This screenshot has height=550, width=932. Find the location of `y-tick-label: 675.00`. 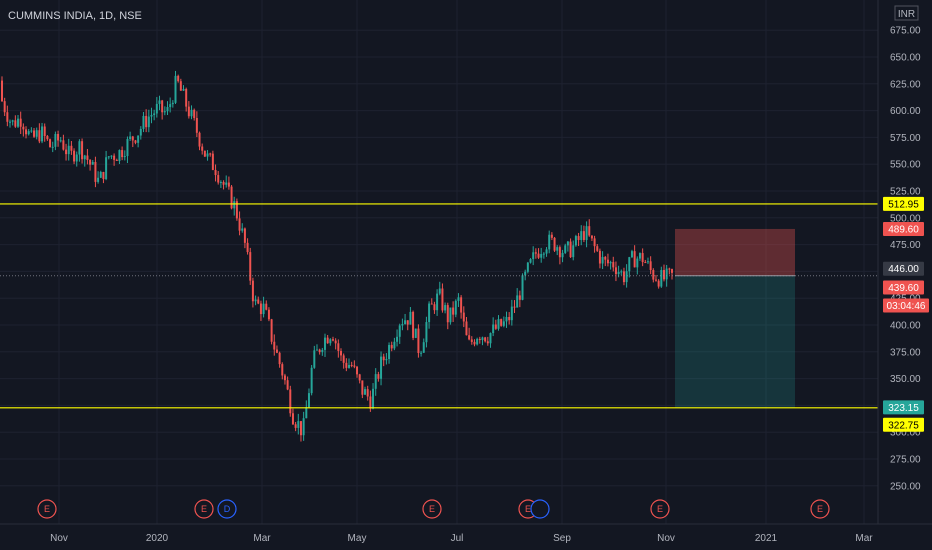

y-tick-label: 675.00 is located at coordinates (905, 31).